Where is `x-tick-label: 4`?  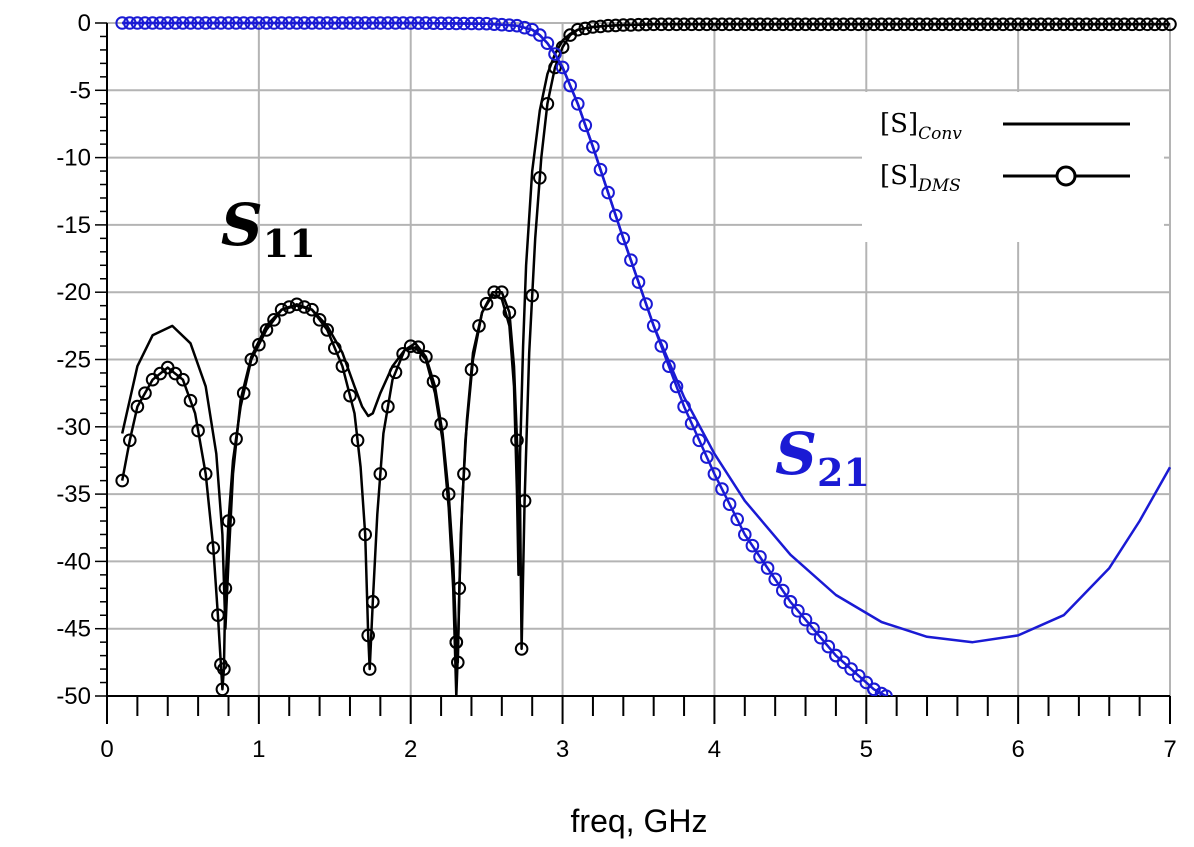 x-tick-label: 4 is located at coordinates (714, 749).